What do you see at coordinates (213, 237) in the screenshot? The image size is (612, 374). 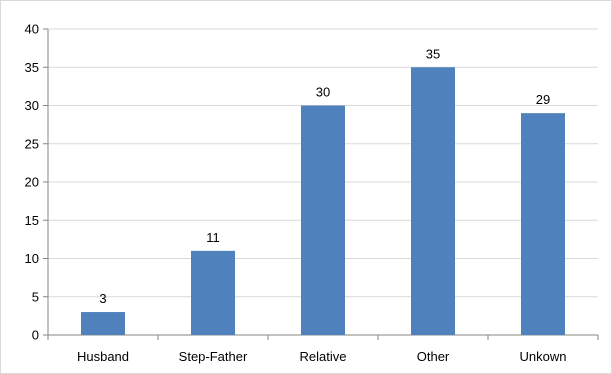 I see `data-label: 11` at bounding box center [213, 237].